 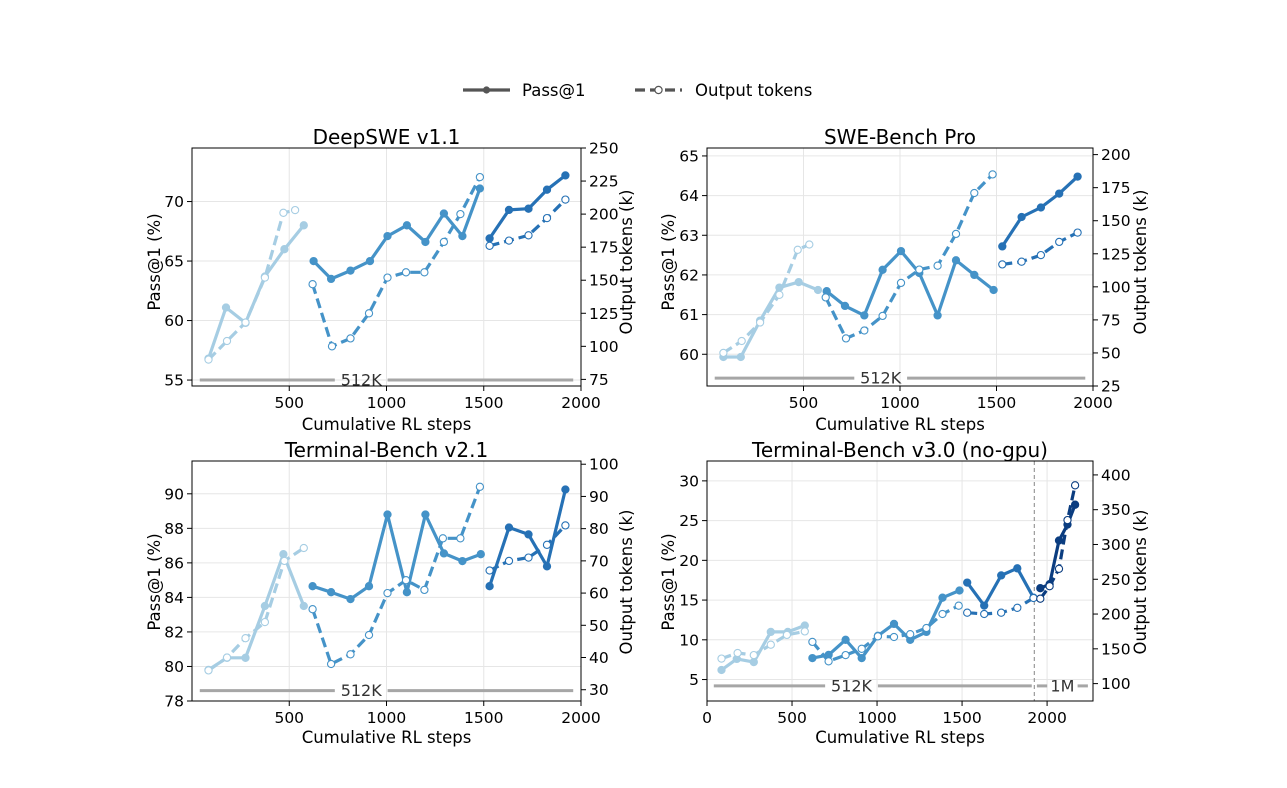 I want to click on y-tick-label: 88, so click(x=174, y=529).